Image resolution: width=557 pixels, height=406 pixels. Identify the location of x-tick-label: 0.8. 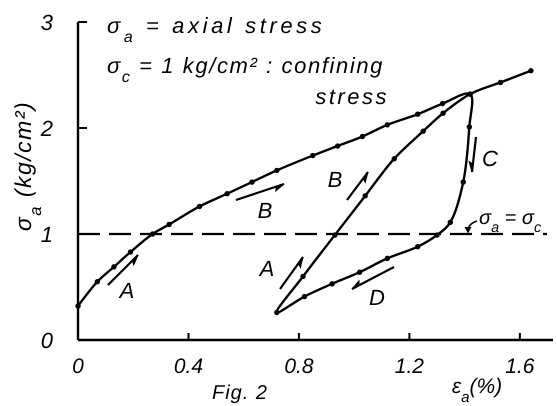
(299, 366).